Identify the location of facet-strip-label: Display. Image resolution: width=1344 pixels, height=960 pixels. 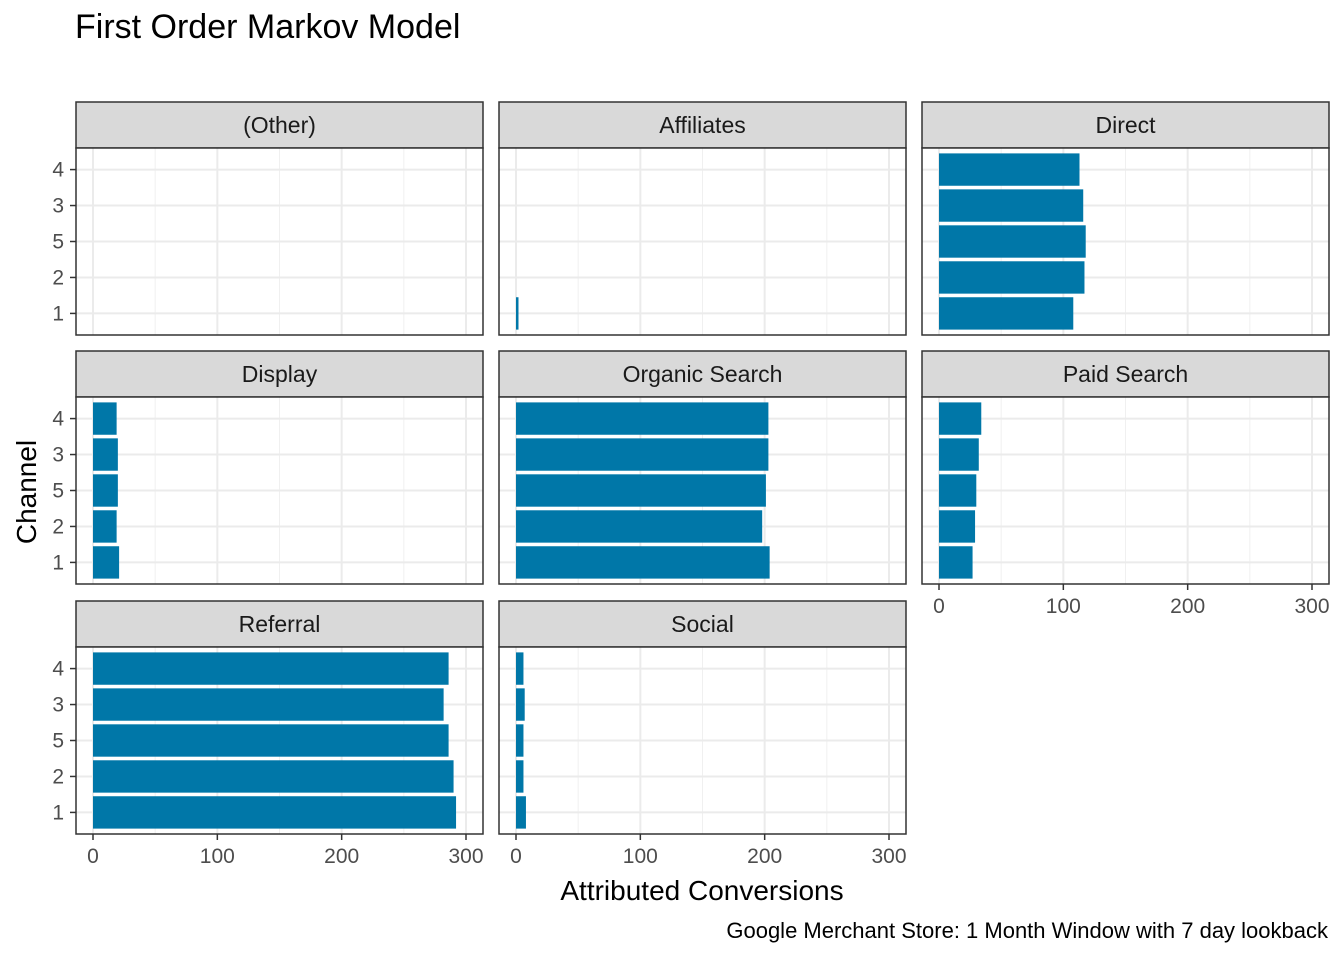
(280, 374).